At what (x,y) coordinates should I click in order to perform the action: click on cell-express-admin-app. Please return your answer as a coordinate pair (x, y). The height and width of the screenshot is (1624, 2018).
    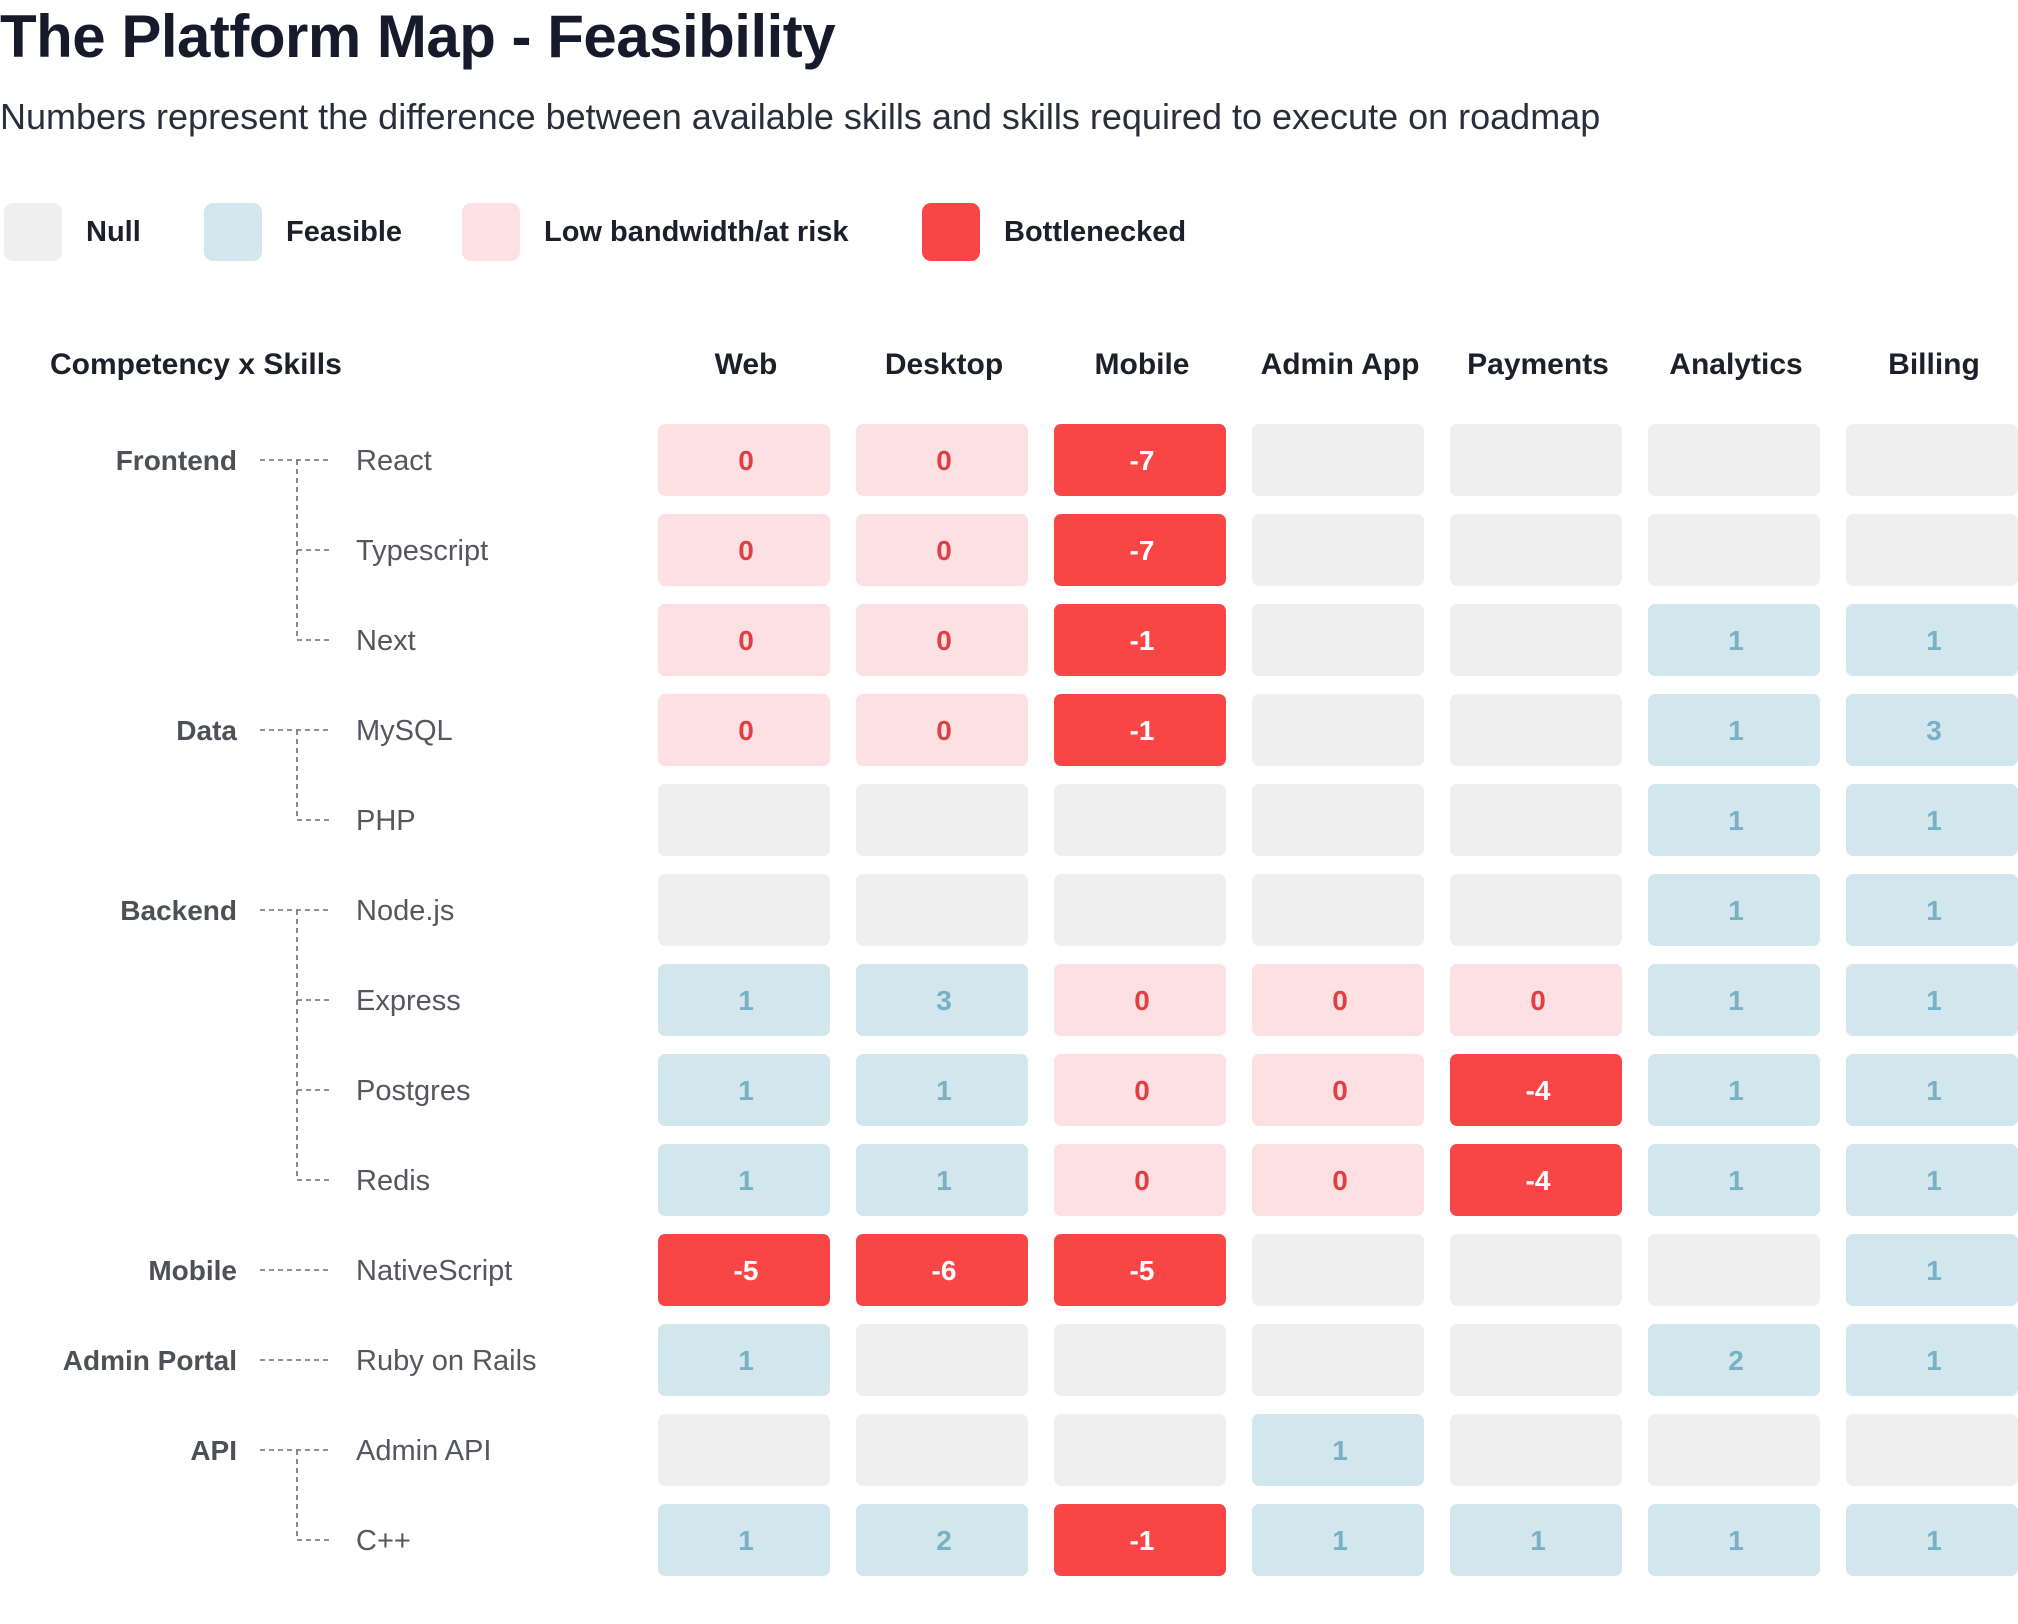
    Looking at the image, I should click on (1338, 1000).